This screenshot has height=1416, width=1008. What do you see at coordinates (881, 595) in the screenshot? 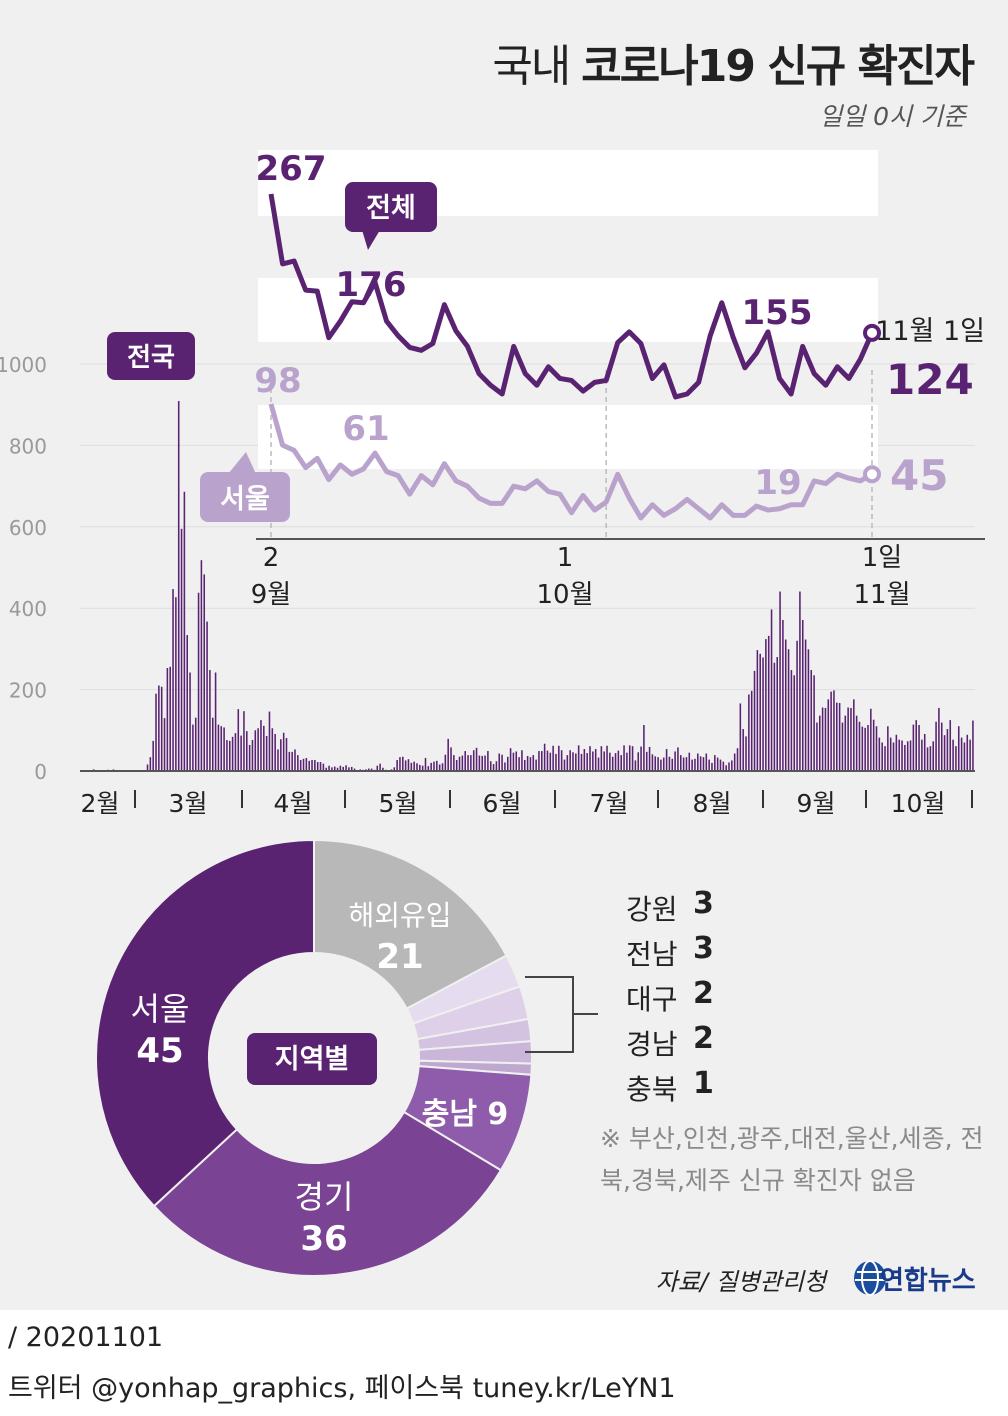
I see `line-x-tick-month: 11월` at bounding box center [881, 595].